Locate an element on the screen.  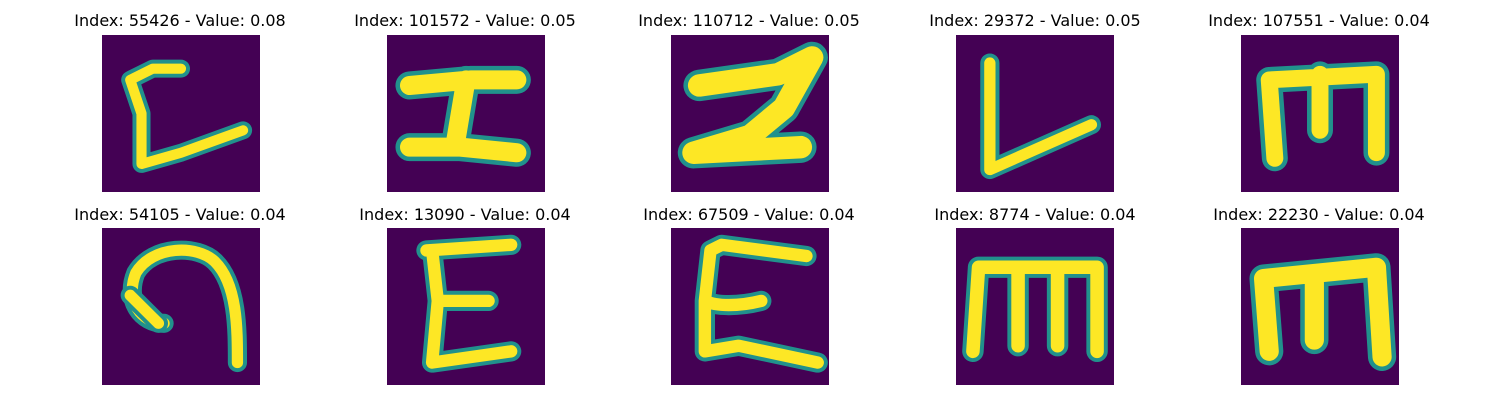
glyph-image-c is located at coordinates (181, 113).